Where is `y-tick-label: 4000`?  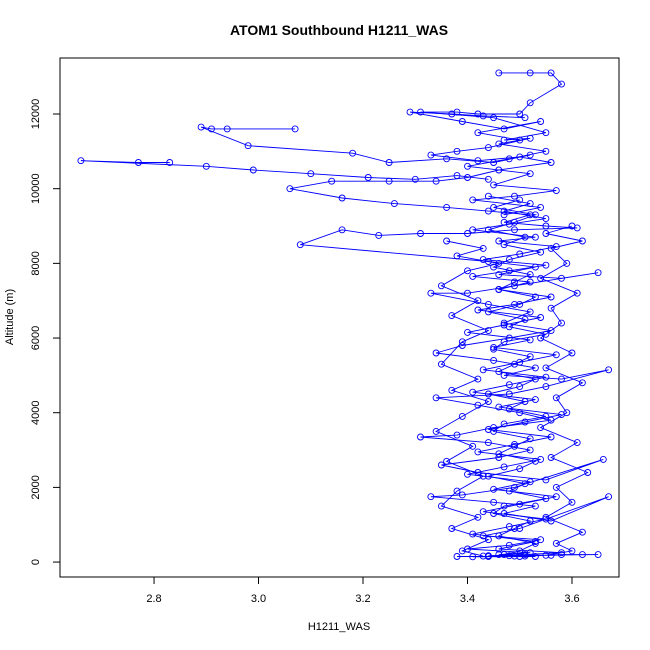 y-tick-label: 4000 is located at coordinates (36, 412).